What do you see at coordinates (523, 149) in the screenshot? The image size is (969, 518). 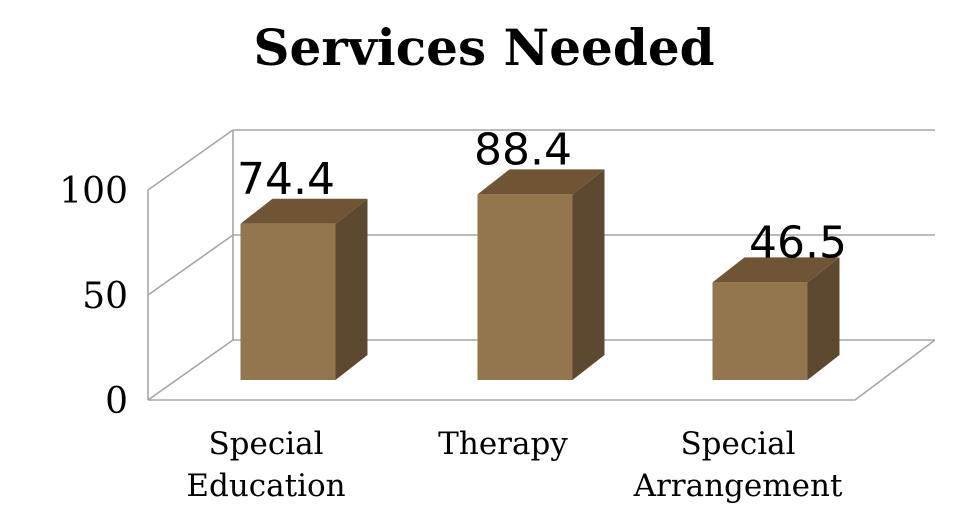 I see `data-label: 88.4` at bounding box center [523, 149].